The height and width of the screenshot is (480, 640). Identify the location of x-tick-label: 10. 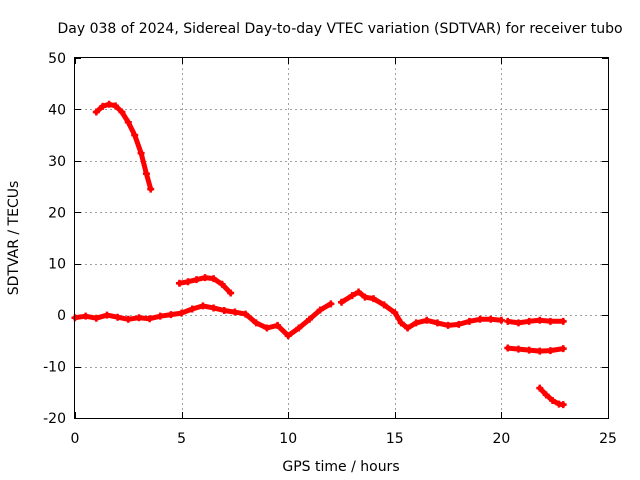
(288, 439).